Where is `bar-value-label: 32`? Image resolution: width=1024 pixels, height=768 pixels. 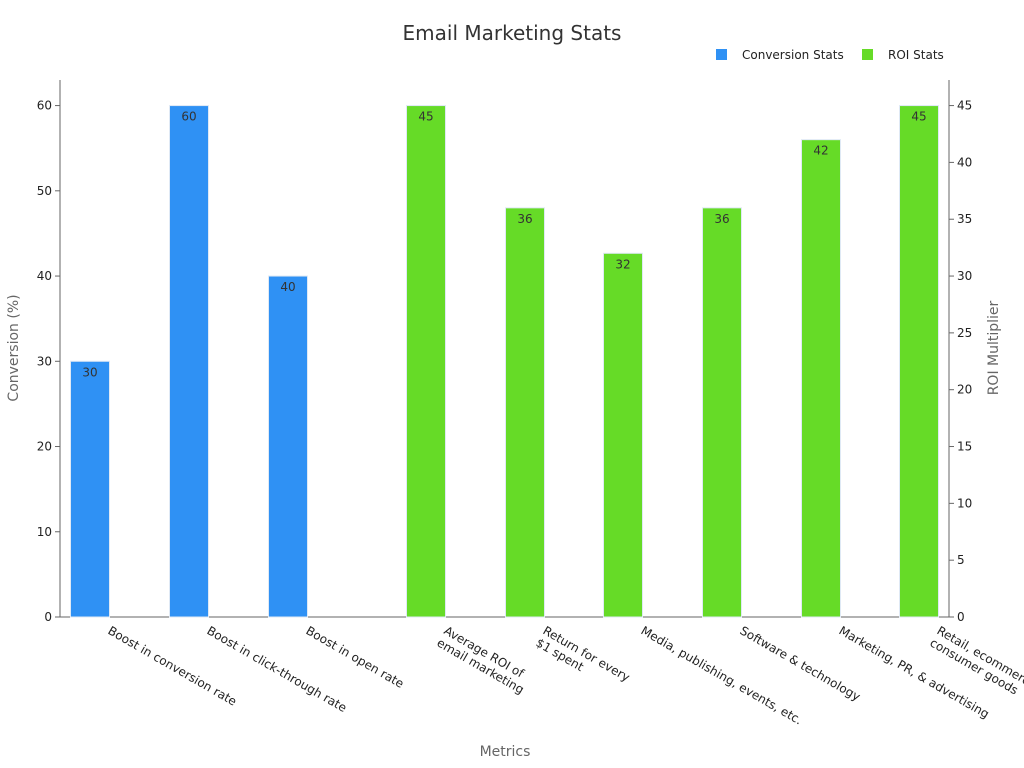 bar-value-label: 32 is located at coordinates (622, 264).